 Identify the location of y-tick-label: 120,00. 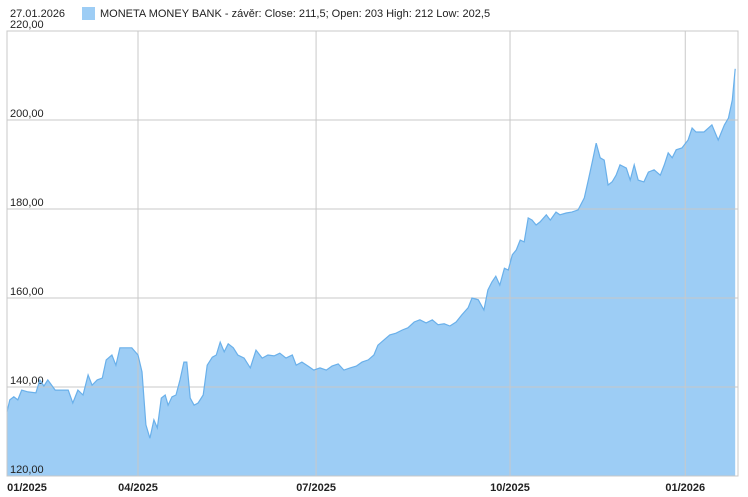
(27, 470).